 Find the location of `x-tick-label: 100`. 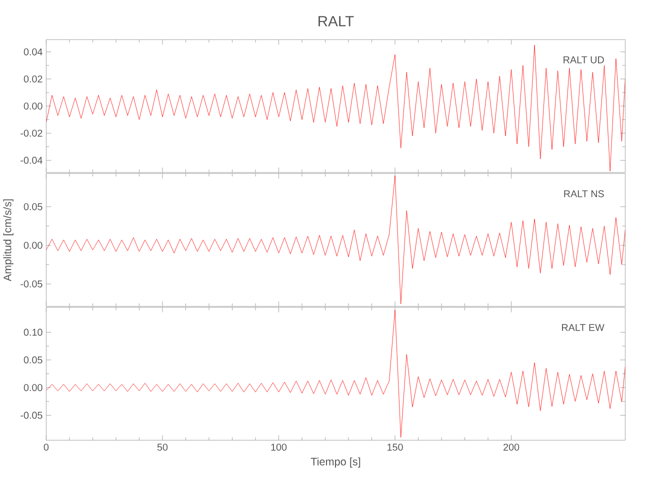

x-tick-label: 100 is located at coordinates (279, 447).